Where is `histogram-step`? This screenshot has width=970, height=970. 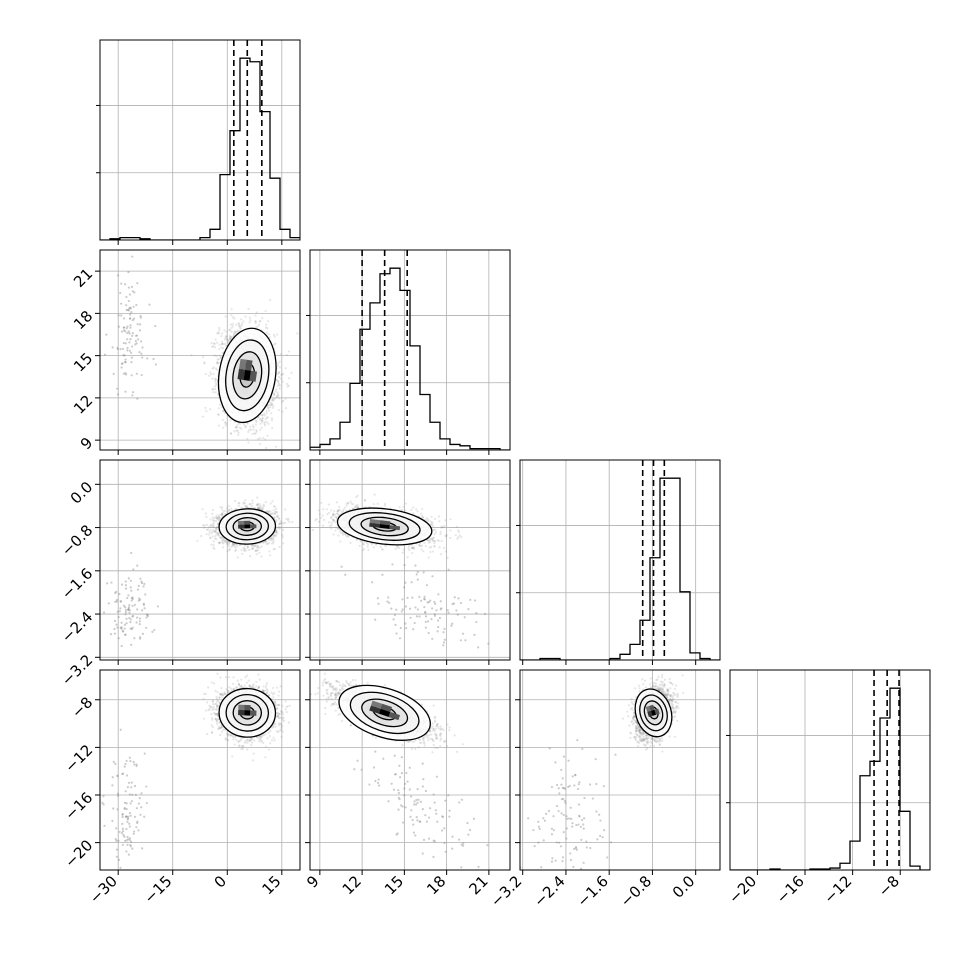
histogram-step is located at coordinates (200, 148).